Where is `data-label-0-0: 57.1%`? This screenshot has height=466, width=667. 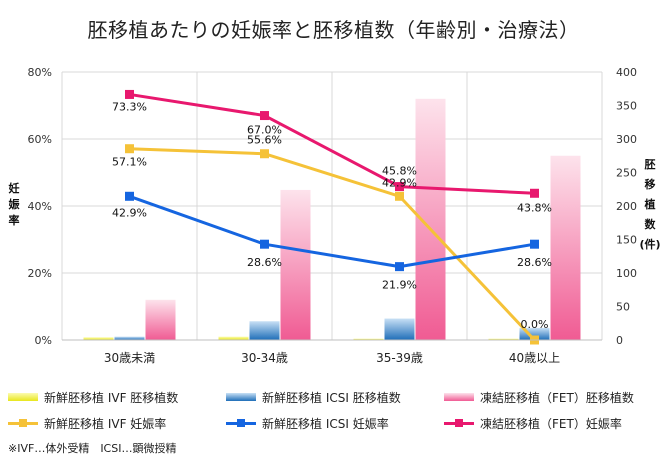
data-label-0-0: 57.1% is located at coordinates (129, 162).